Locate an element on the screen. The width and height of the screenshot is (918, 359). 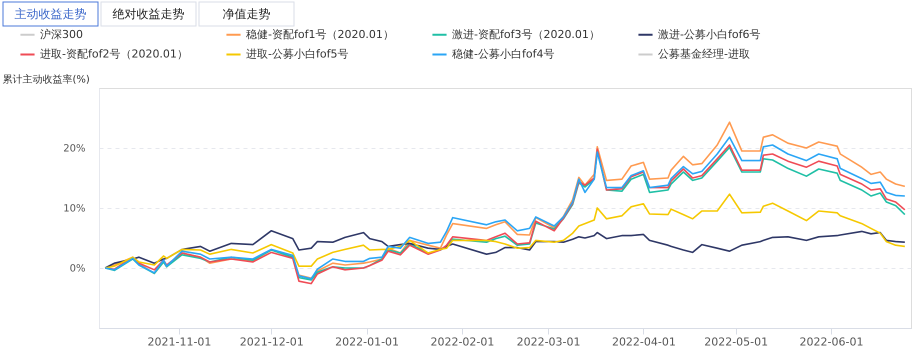
x-tick-label: 2022-01-01 is located at coordinates (367, 342).